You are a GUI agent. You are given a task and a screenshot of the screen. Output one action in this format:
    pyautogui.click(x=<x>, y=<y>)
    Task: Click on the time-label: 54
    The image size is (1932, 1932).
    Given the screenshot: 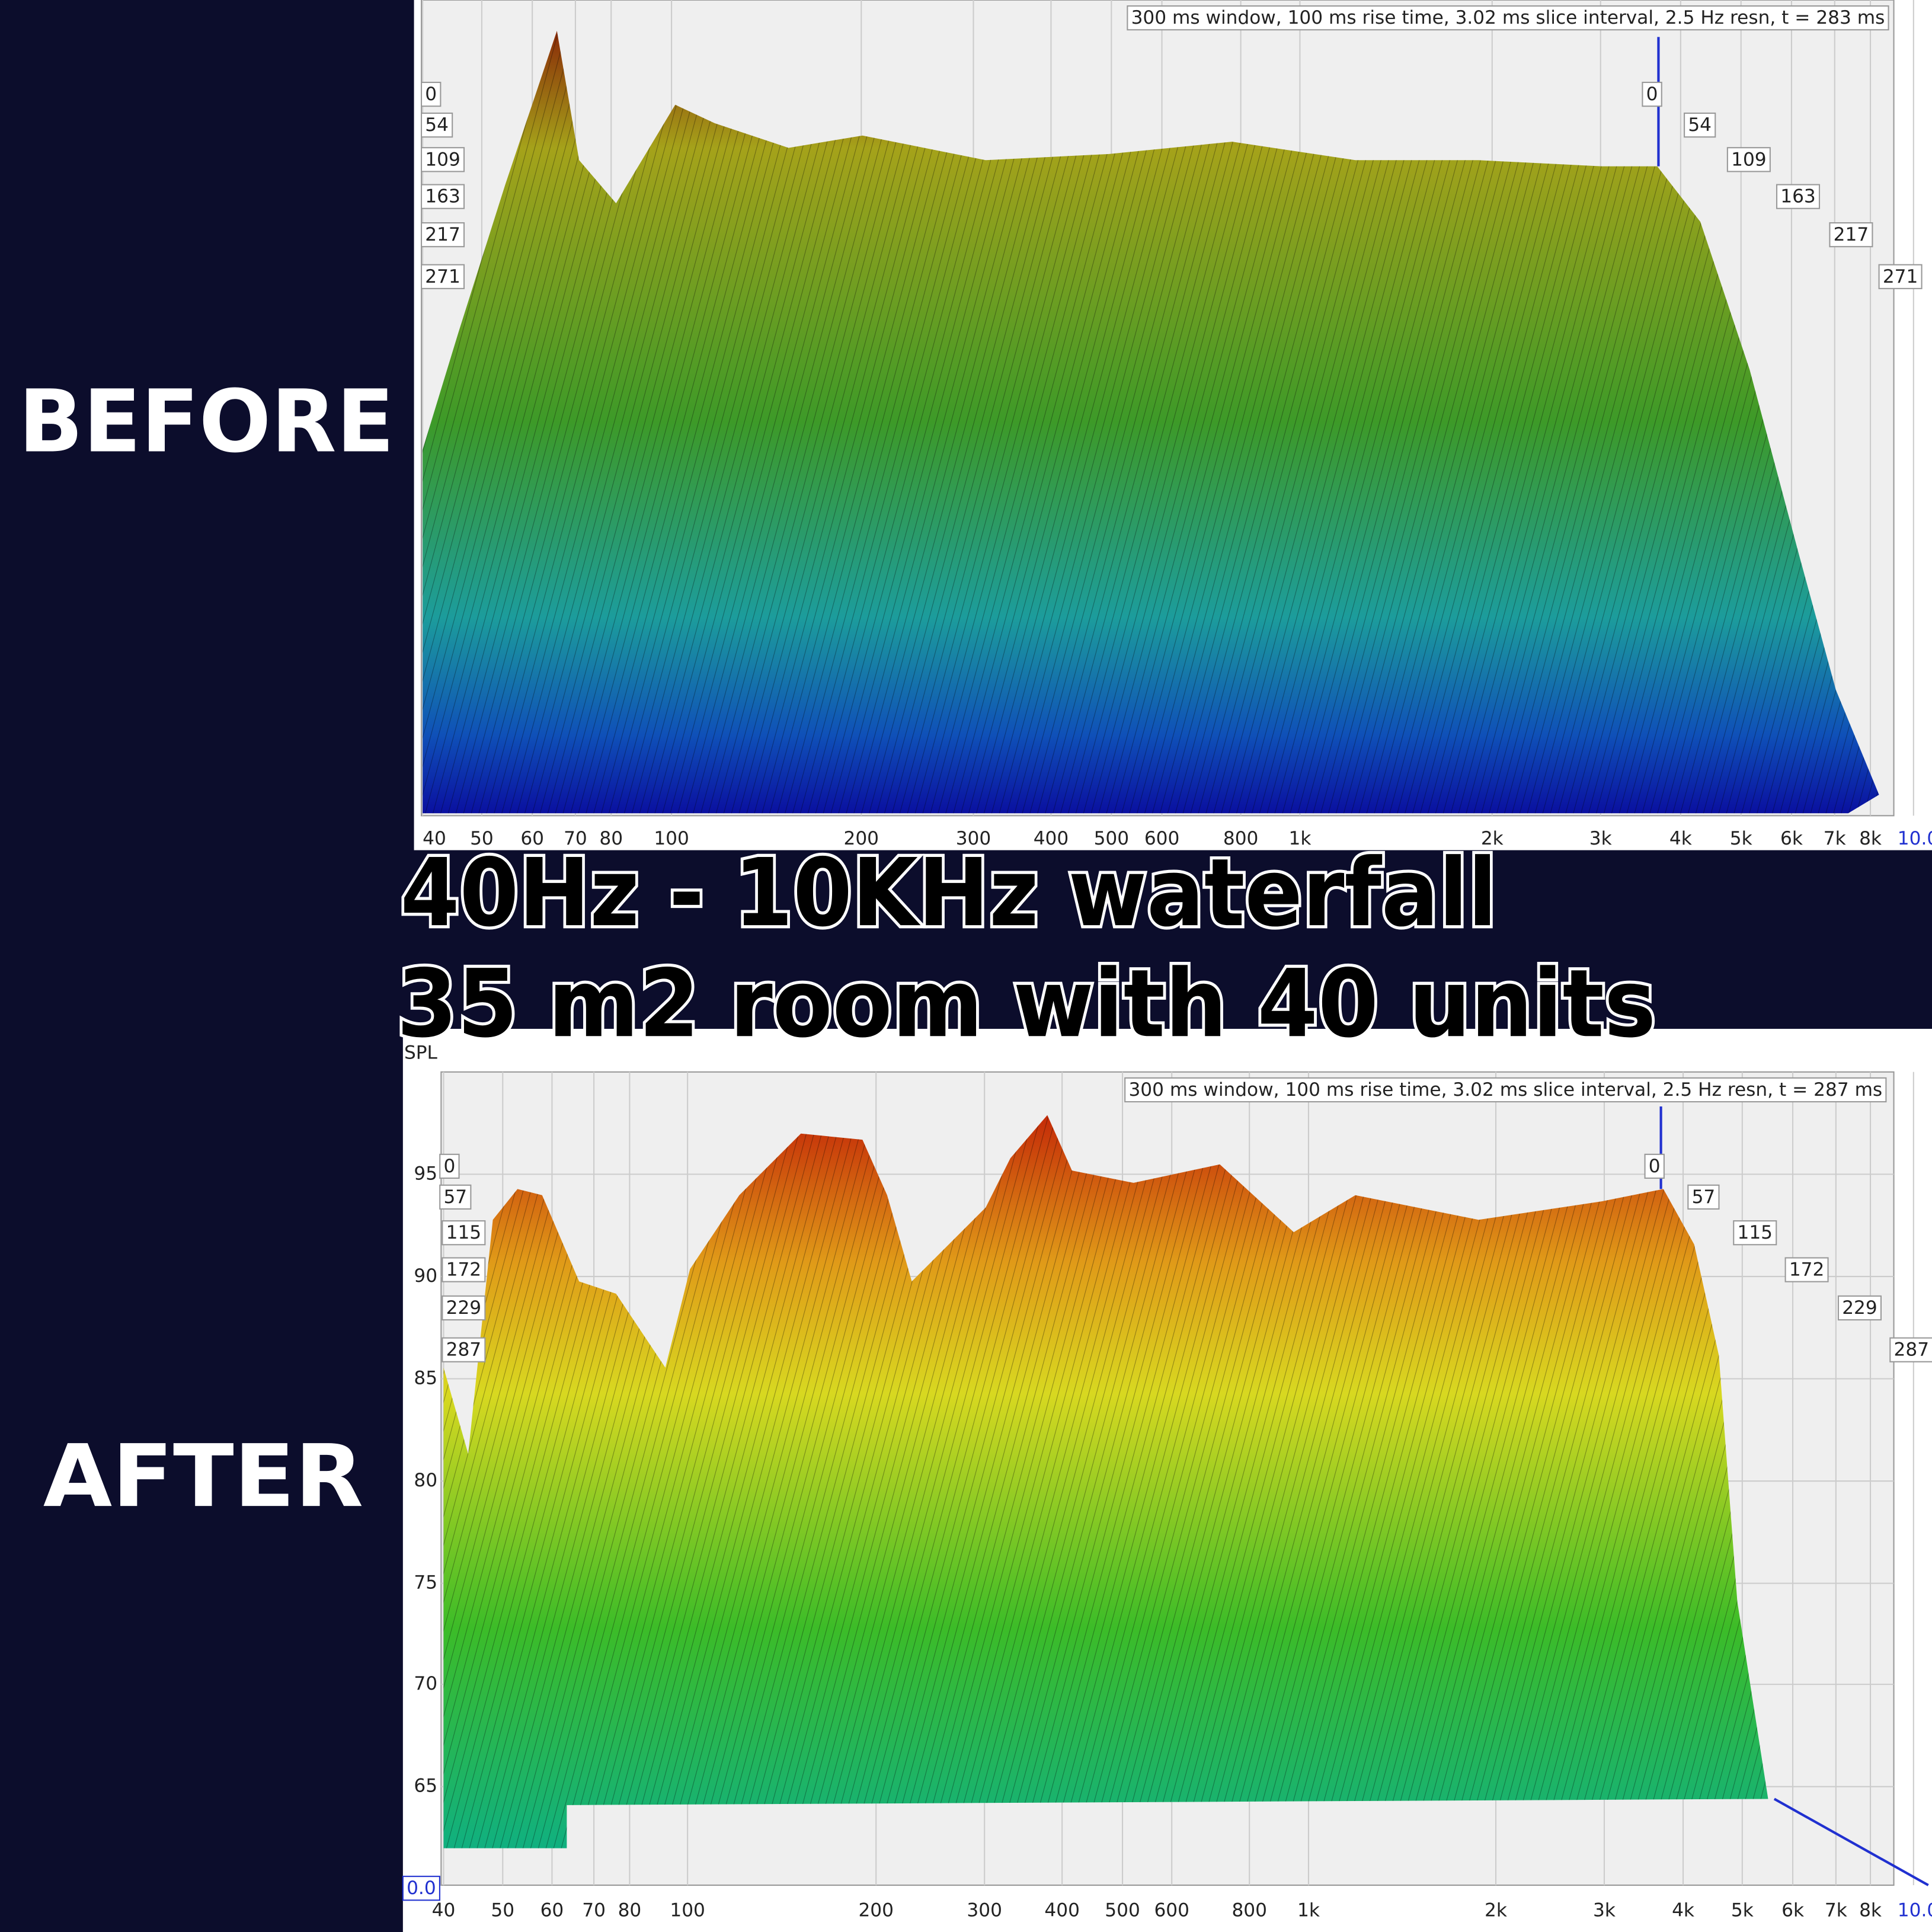 What is the action you would take?
    pyautogui.click(x=1700, y=125)
    